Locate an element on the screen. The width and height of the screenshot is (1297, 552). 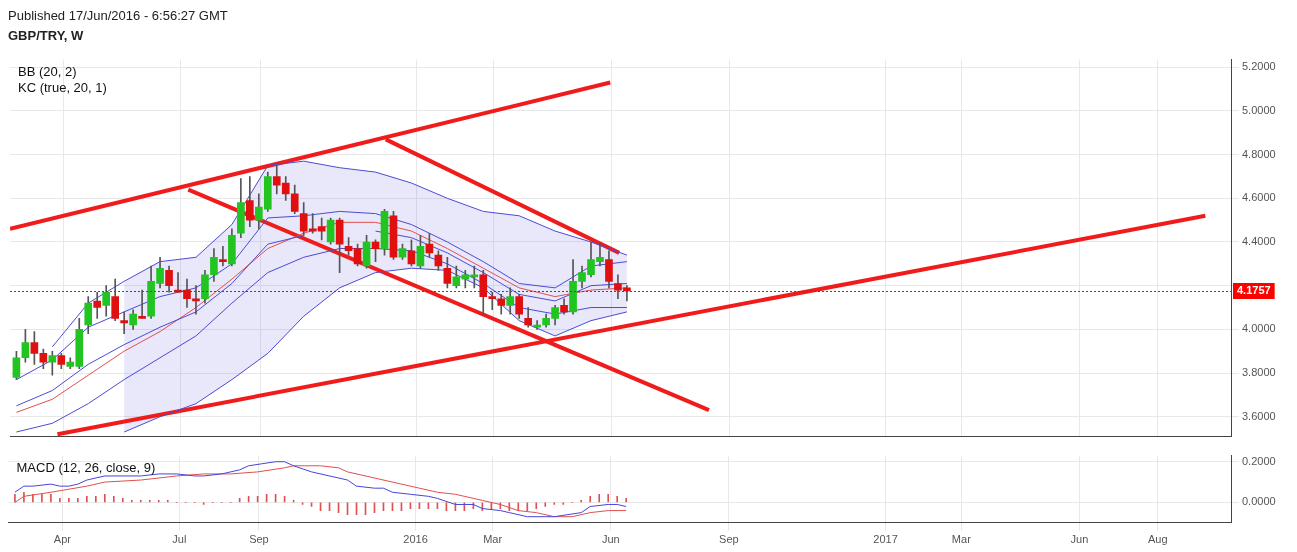
y-tick-label: 4.8000 is located at coordinates (1259, 153).